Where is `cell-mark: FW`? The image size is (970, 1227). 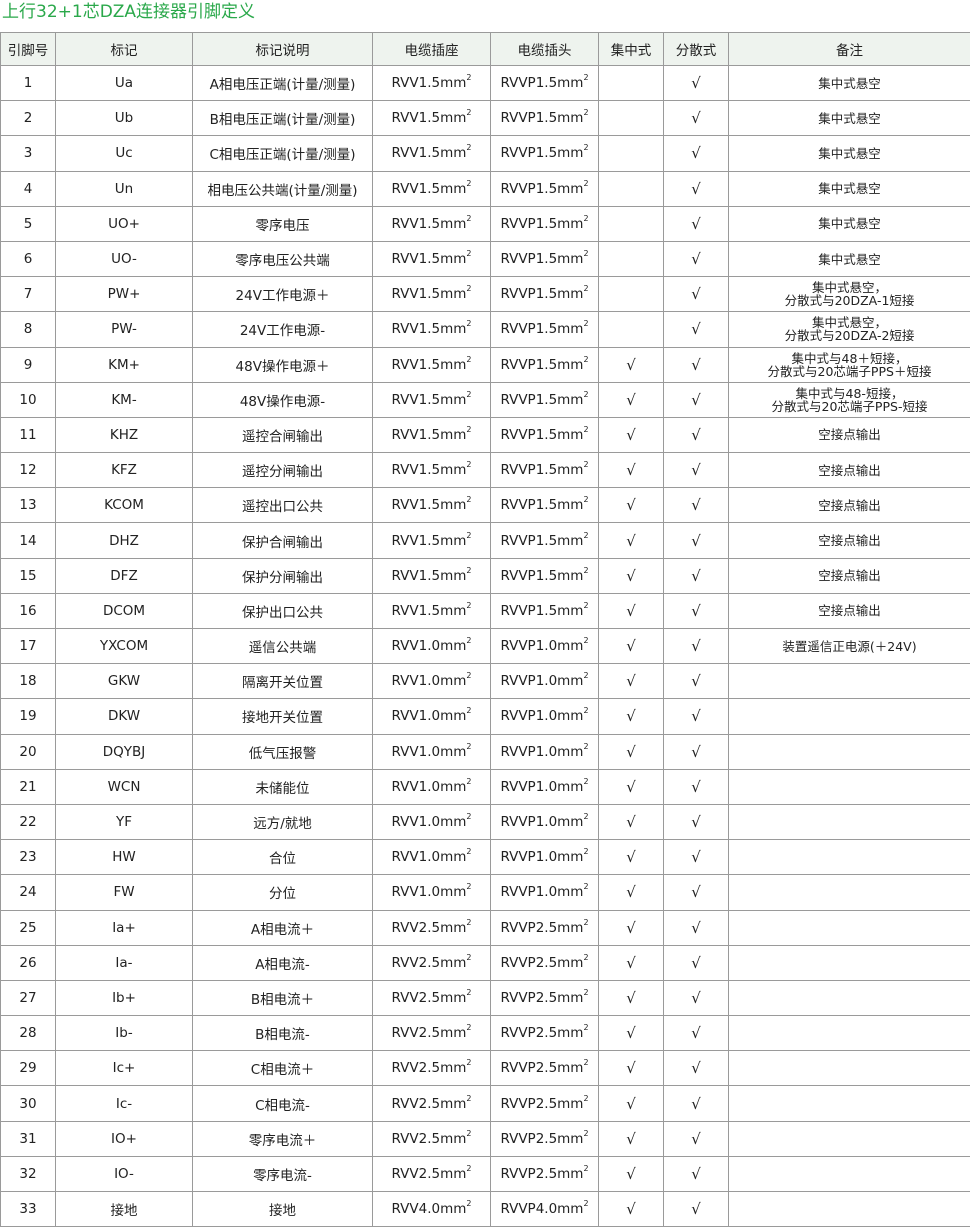
cell-mark: FW is located at coordinates (124, 892).